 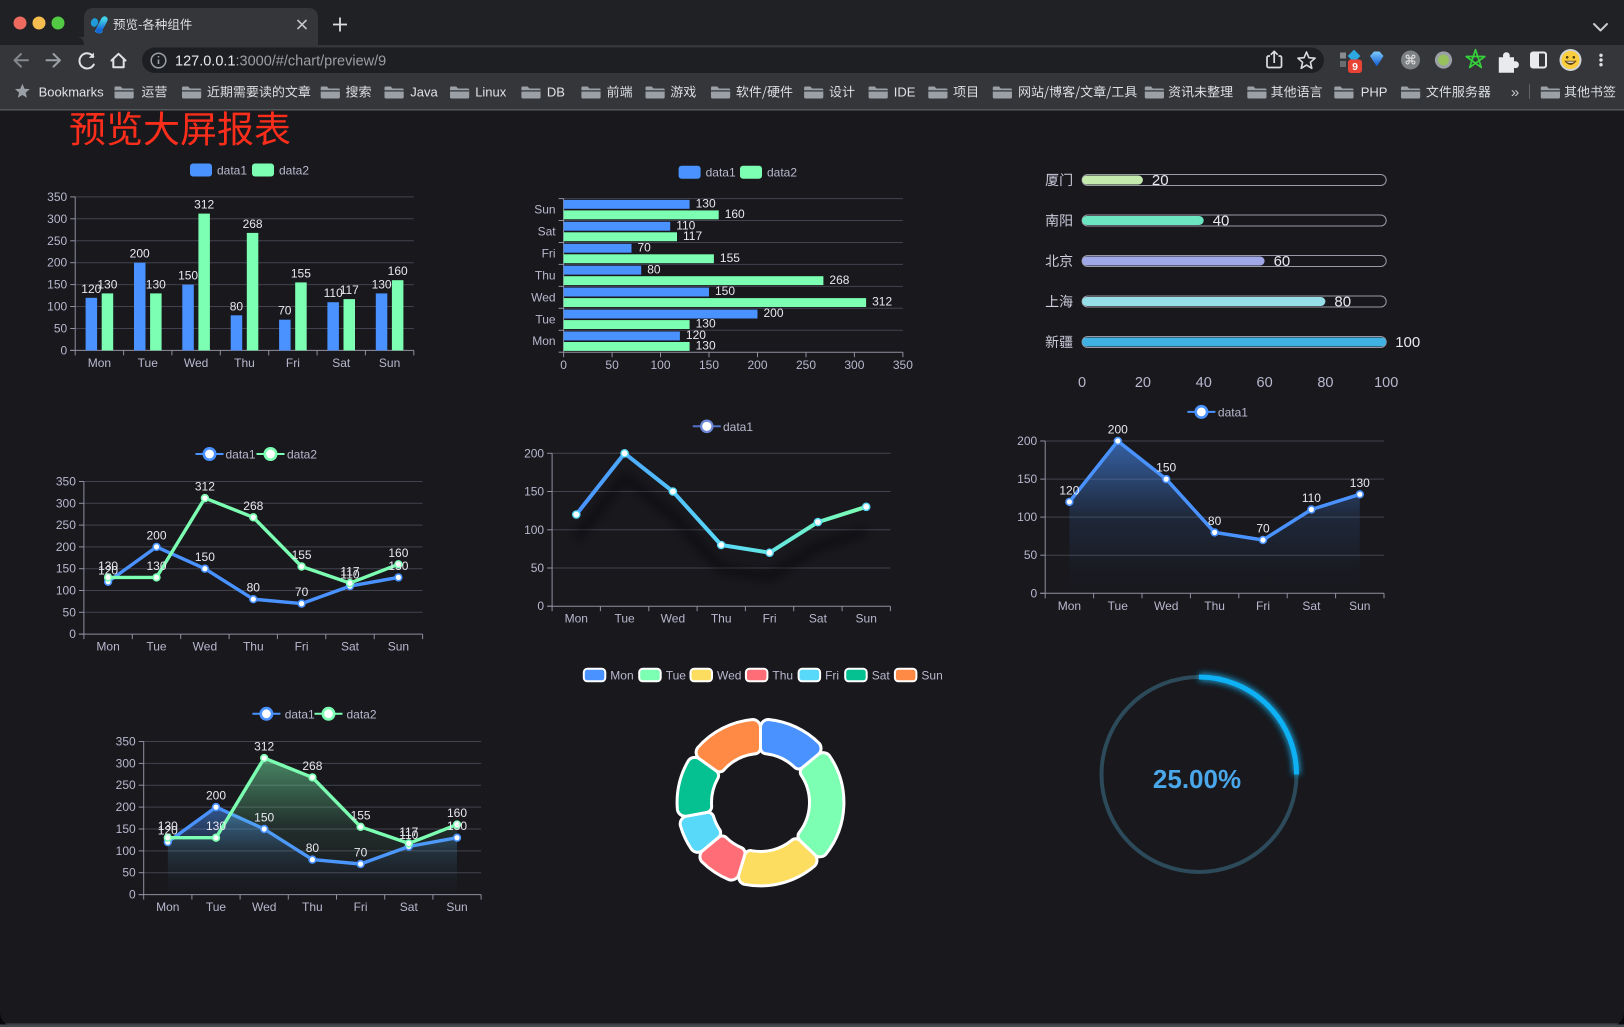 I want to click on svg-text: 20, so click(x=1143, y=383).